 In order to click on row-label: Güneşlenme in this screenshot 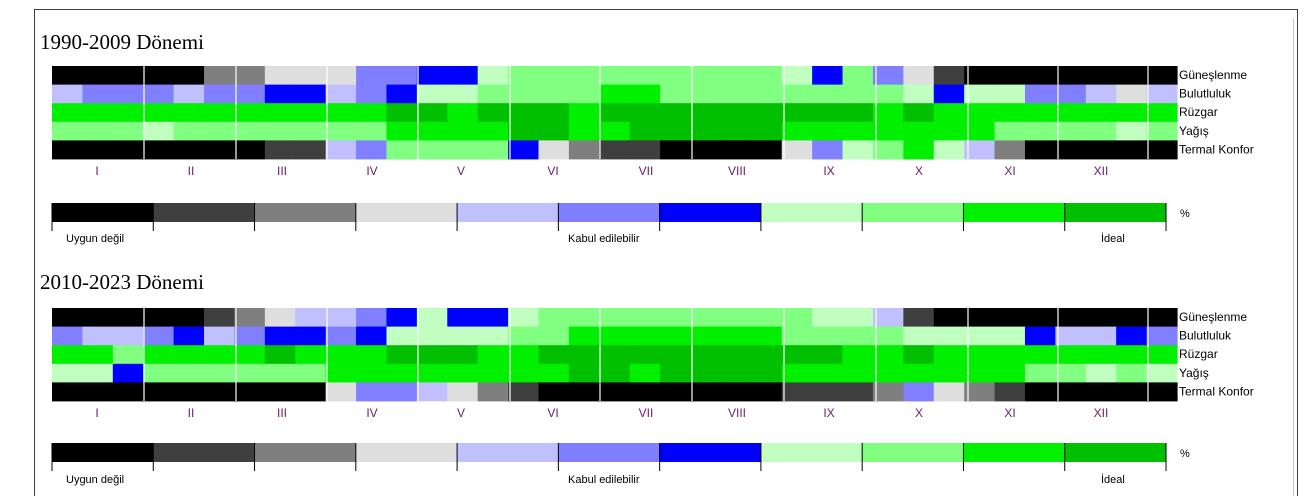, I will do `click(1213, 75)`.